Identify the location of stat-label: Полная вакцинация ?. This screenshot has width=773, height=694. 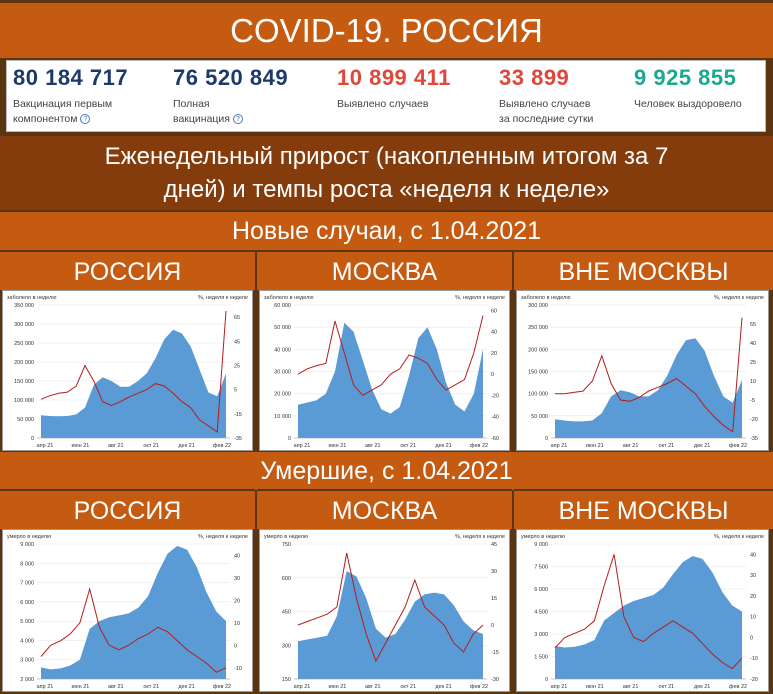
(238, 112).